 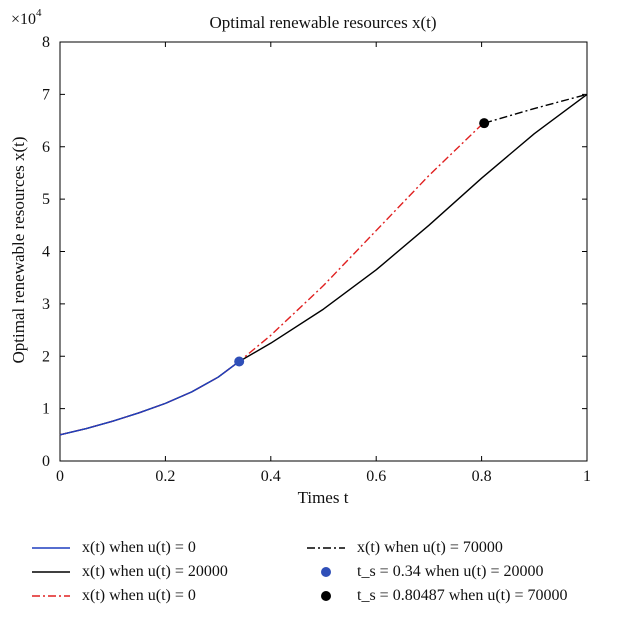 I want to click on y-tick-label: 5, so click(x=46, y=199).